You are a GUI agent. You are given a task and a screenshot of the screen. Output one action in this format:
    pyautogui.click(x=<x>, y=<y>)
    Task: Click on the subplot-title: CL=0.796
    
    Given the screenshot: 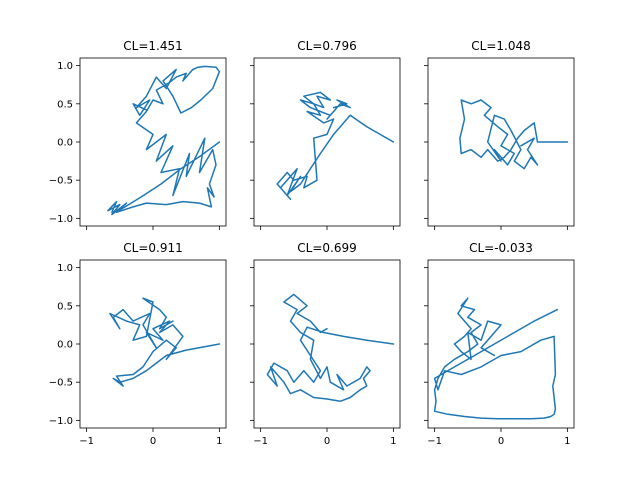 What is the action you would take?
    pyautogui.click(x=326, y=46)
    